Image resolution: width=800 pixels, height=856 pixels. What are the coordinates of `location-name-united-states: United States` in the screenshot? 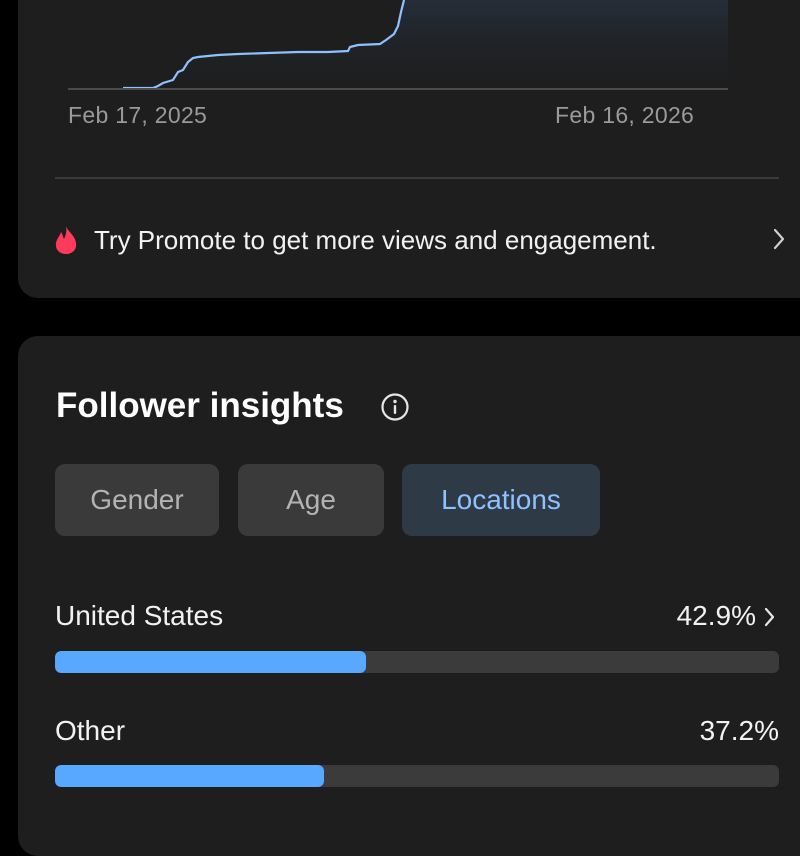 It's located at (139, 615).